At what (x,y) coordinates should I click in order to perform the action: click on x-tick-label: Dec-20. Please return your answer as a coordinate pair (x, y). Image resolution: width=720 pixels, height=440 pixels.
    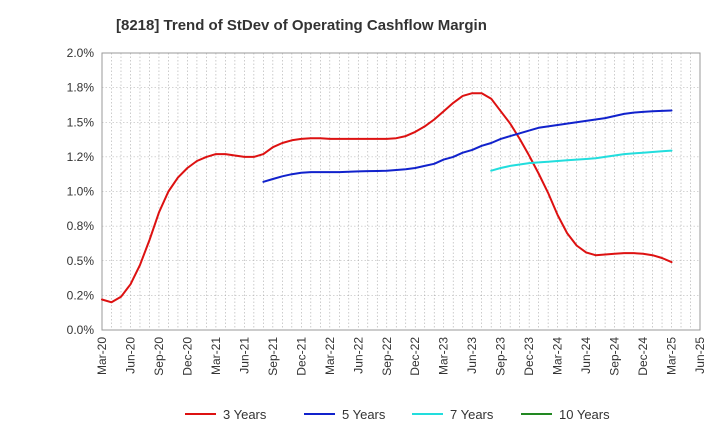
    Looking at the image, I should click on (187, 356).